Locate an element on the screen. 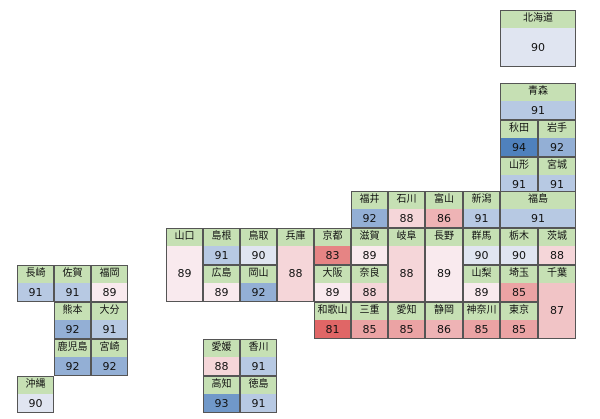  prefecture-tile: 山梨 89 is located at coordinates (481, 283).